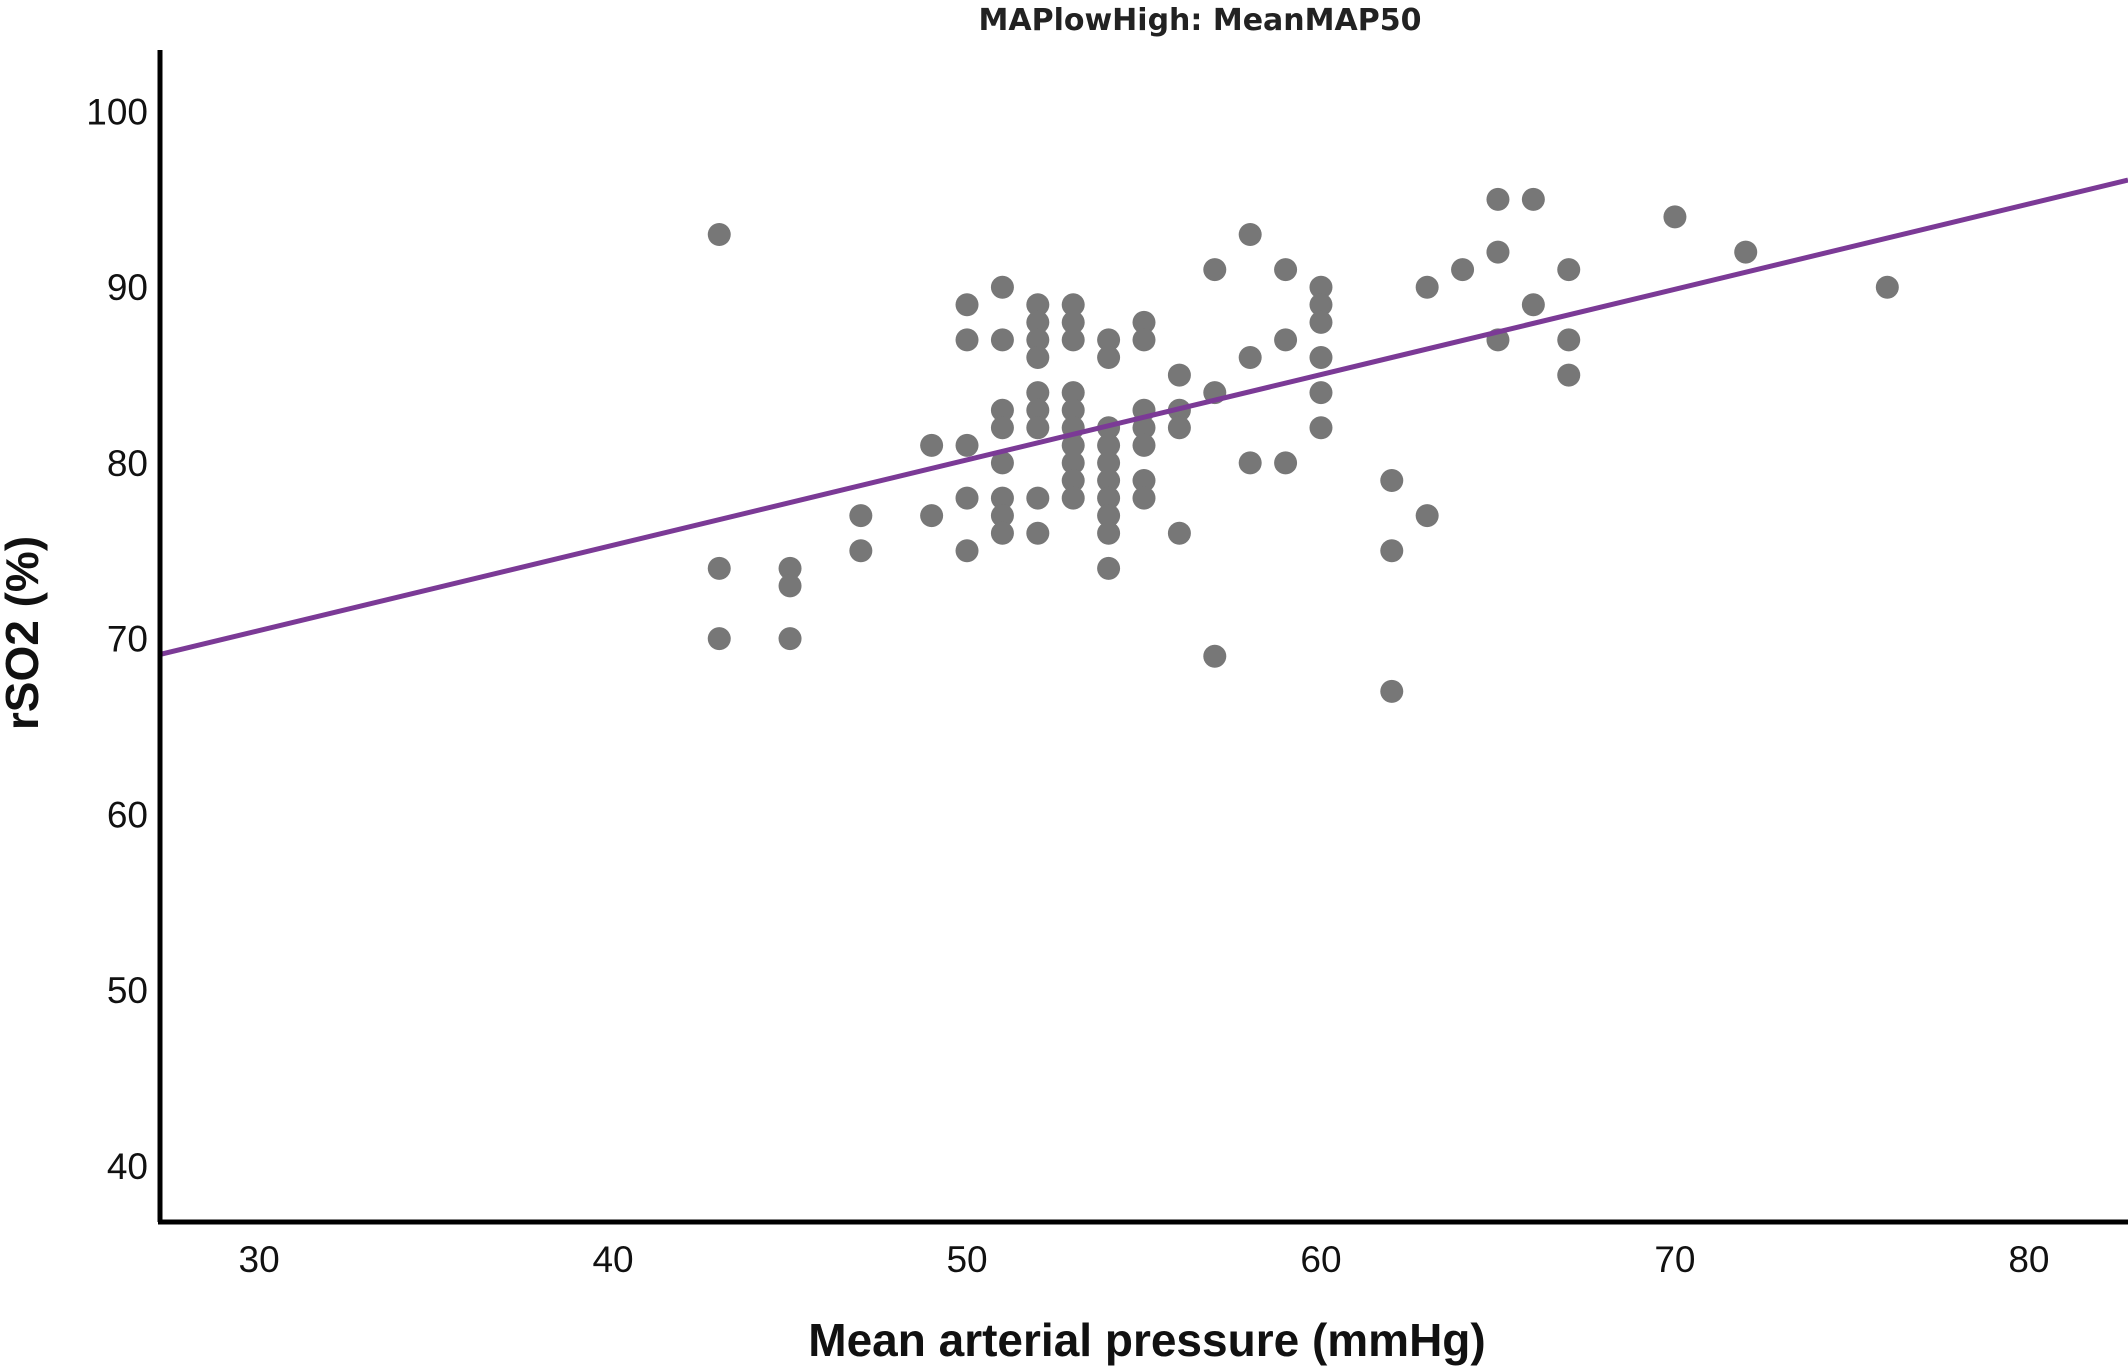 This screenshot has width=2128, height=1367. What do you see at coordinates (24, 633) in the screenshot?
I see `y-axis-label: rSO2 (%)` at bounding box center [24, 633].